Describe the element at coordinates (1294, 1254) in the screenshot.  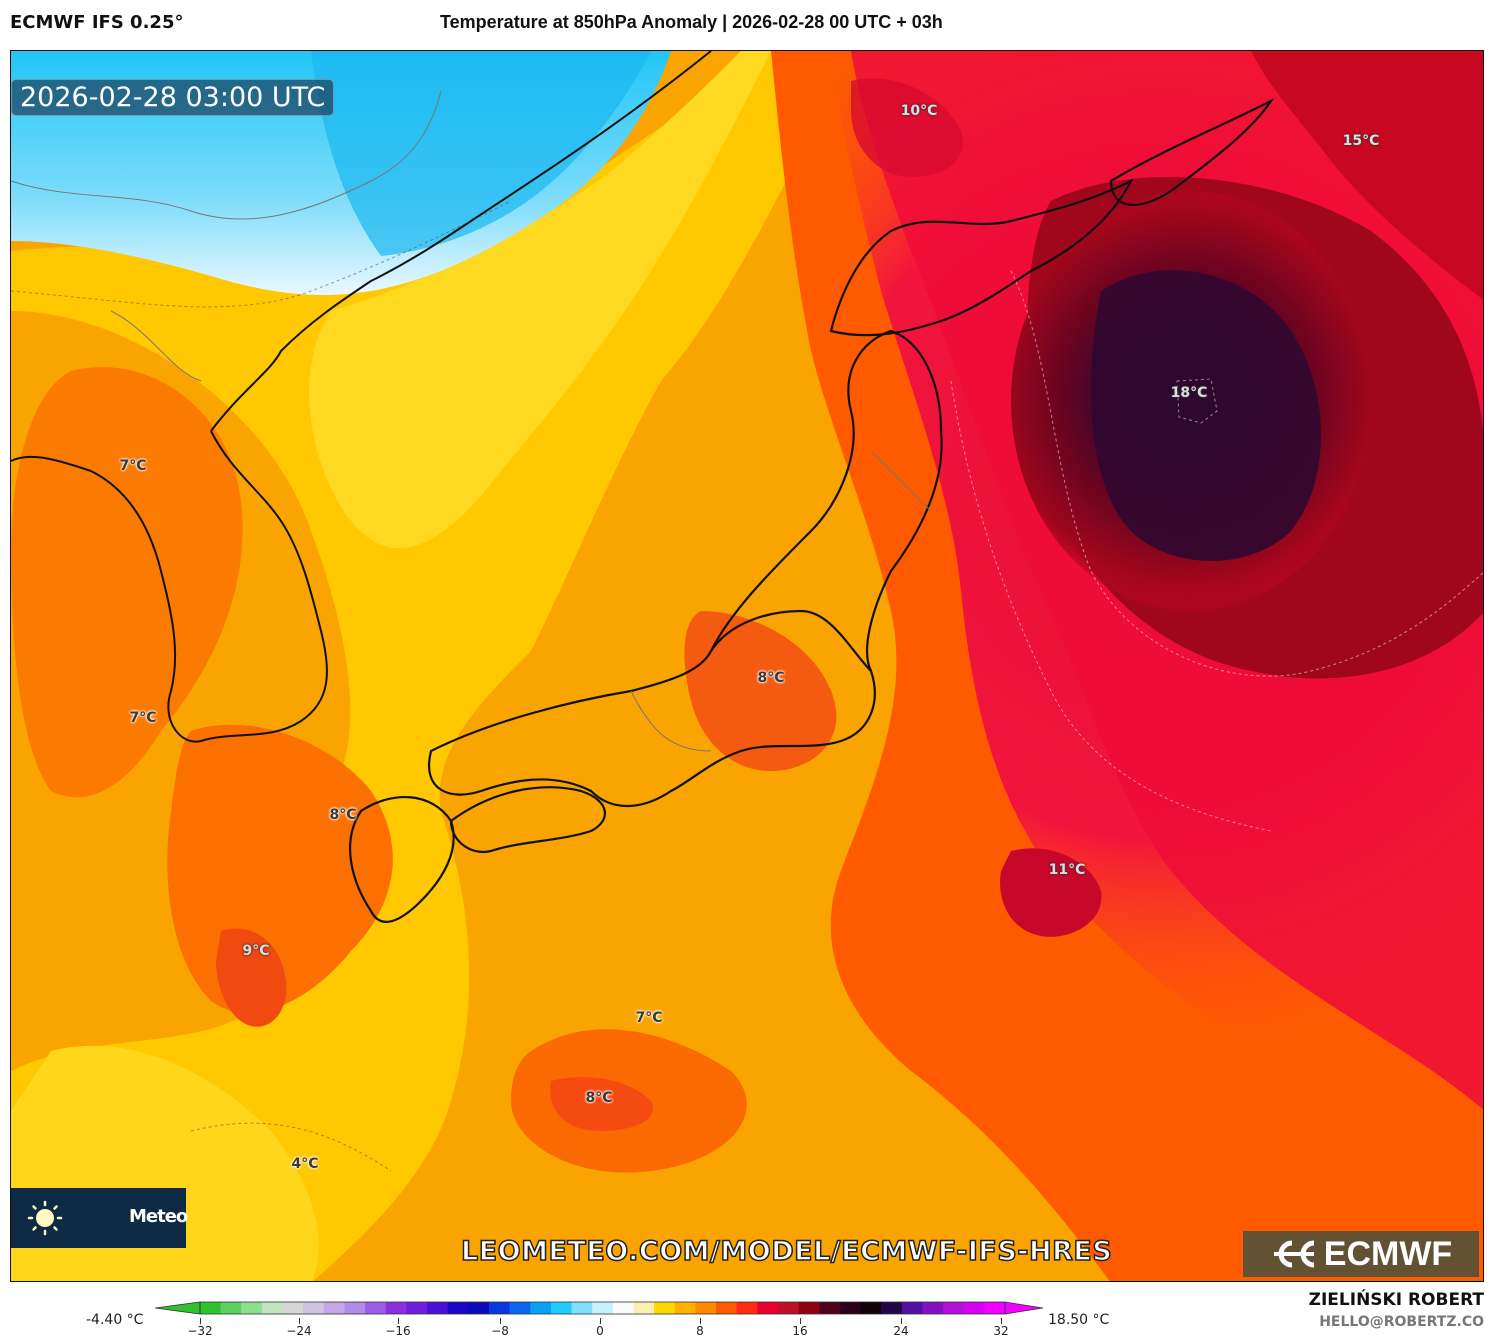
I see `ecmwf-swirl-icon` at that location.